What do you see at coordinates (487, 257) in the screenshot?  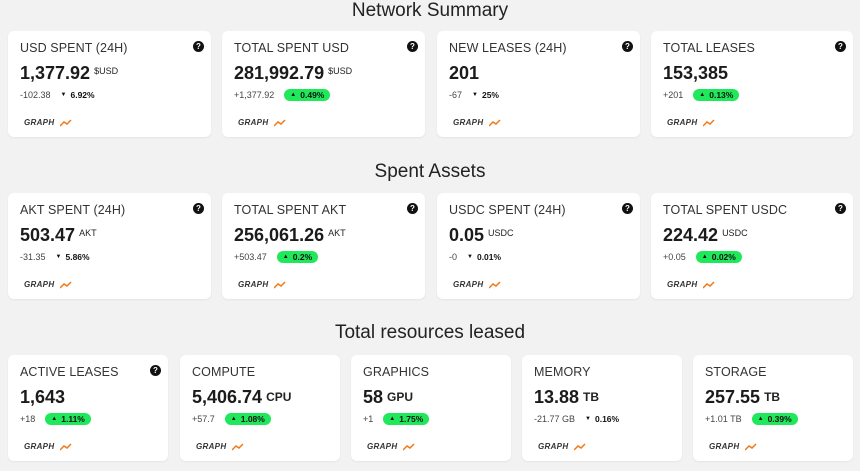 I see `change-percent-badge: ▼ 0.01%` at bounding box center [487, 257].